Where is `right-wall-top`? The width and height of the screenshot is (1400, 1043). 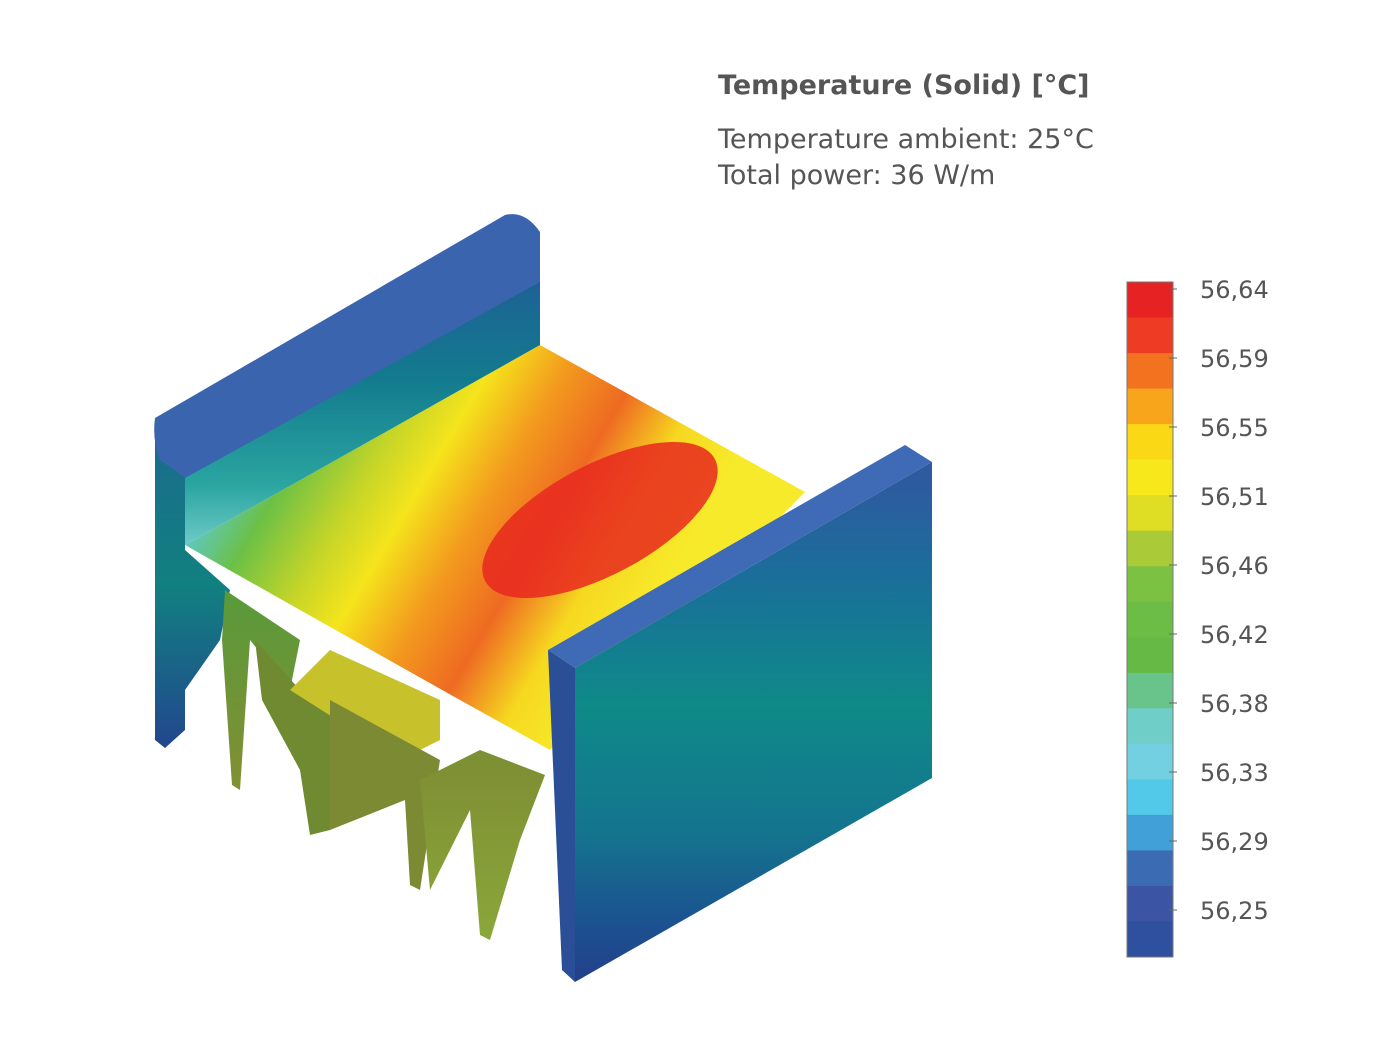
right-wall-top is located at coordinates (740, 556).